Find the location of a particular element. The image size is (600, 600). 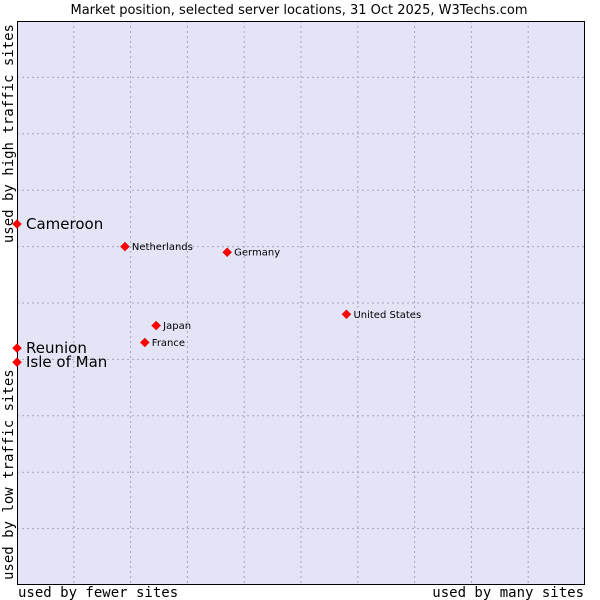

point-label-united-states: United States is located at coordinates (387, 315).